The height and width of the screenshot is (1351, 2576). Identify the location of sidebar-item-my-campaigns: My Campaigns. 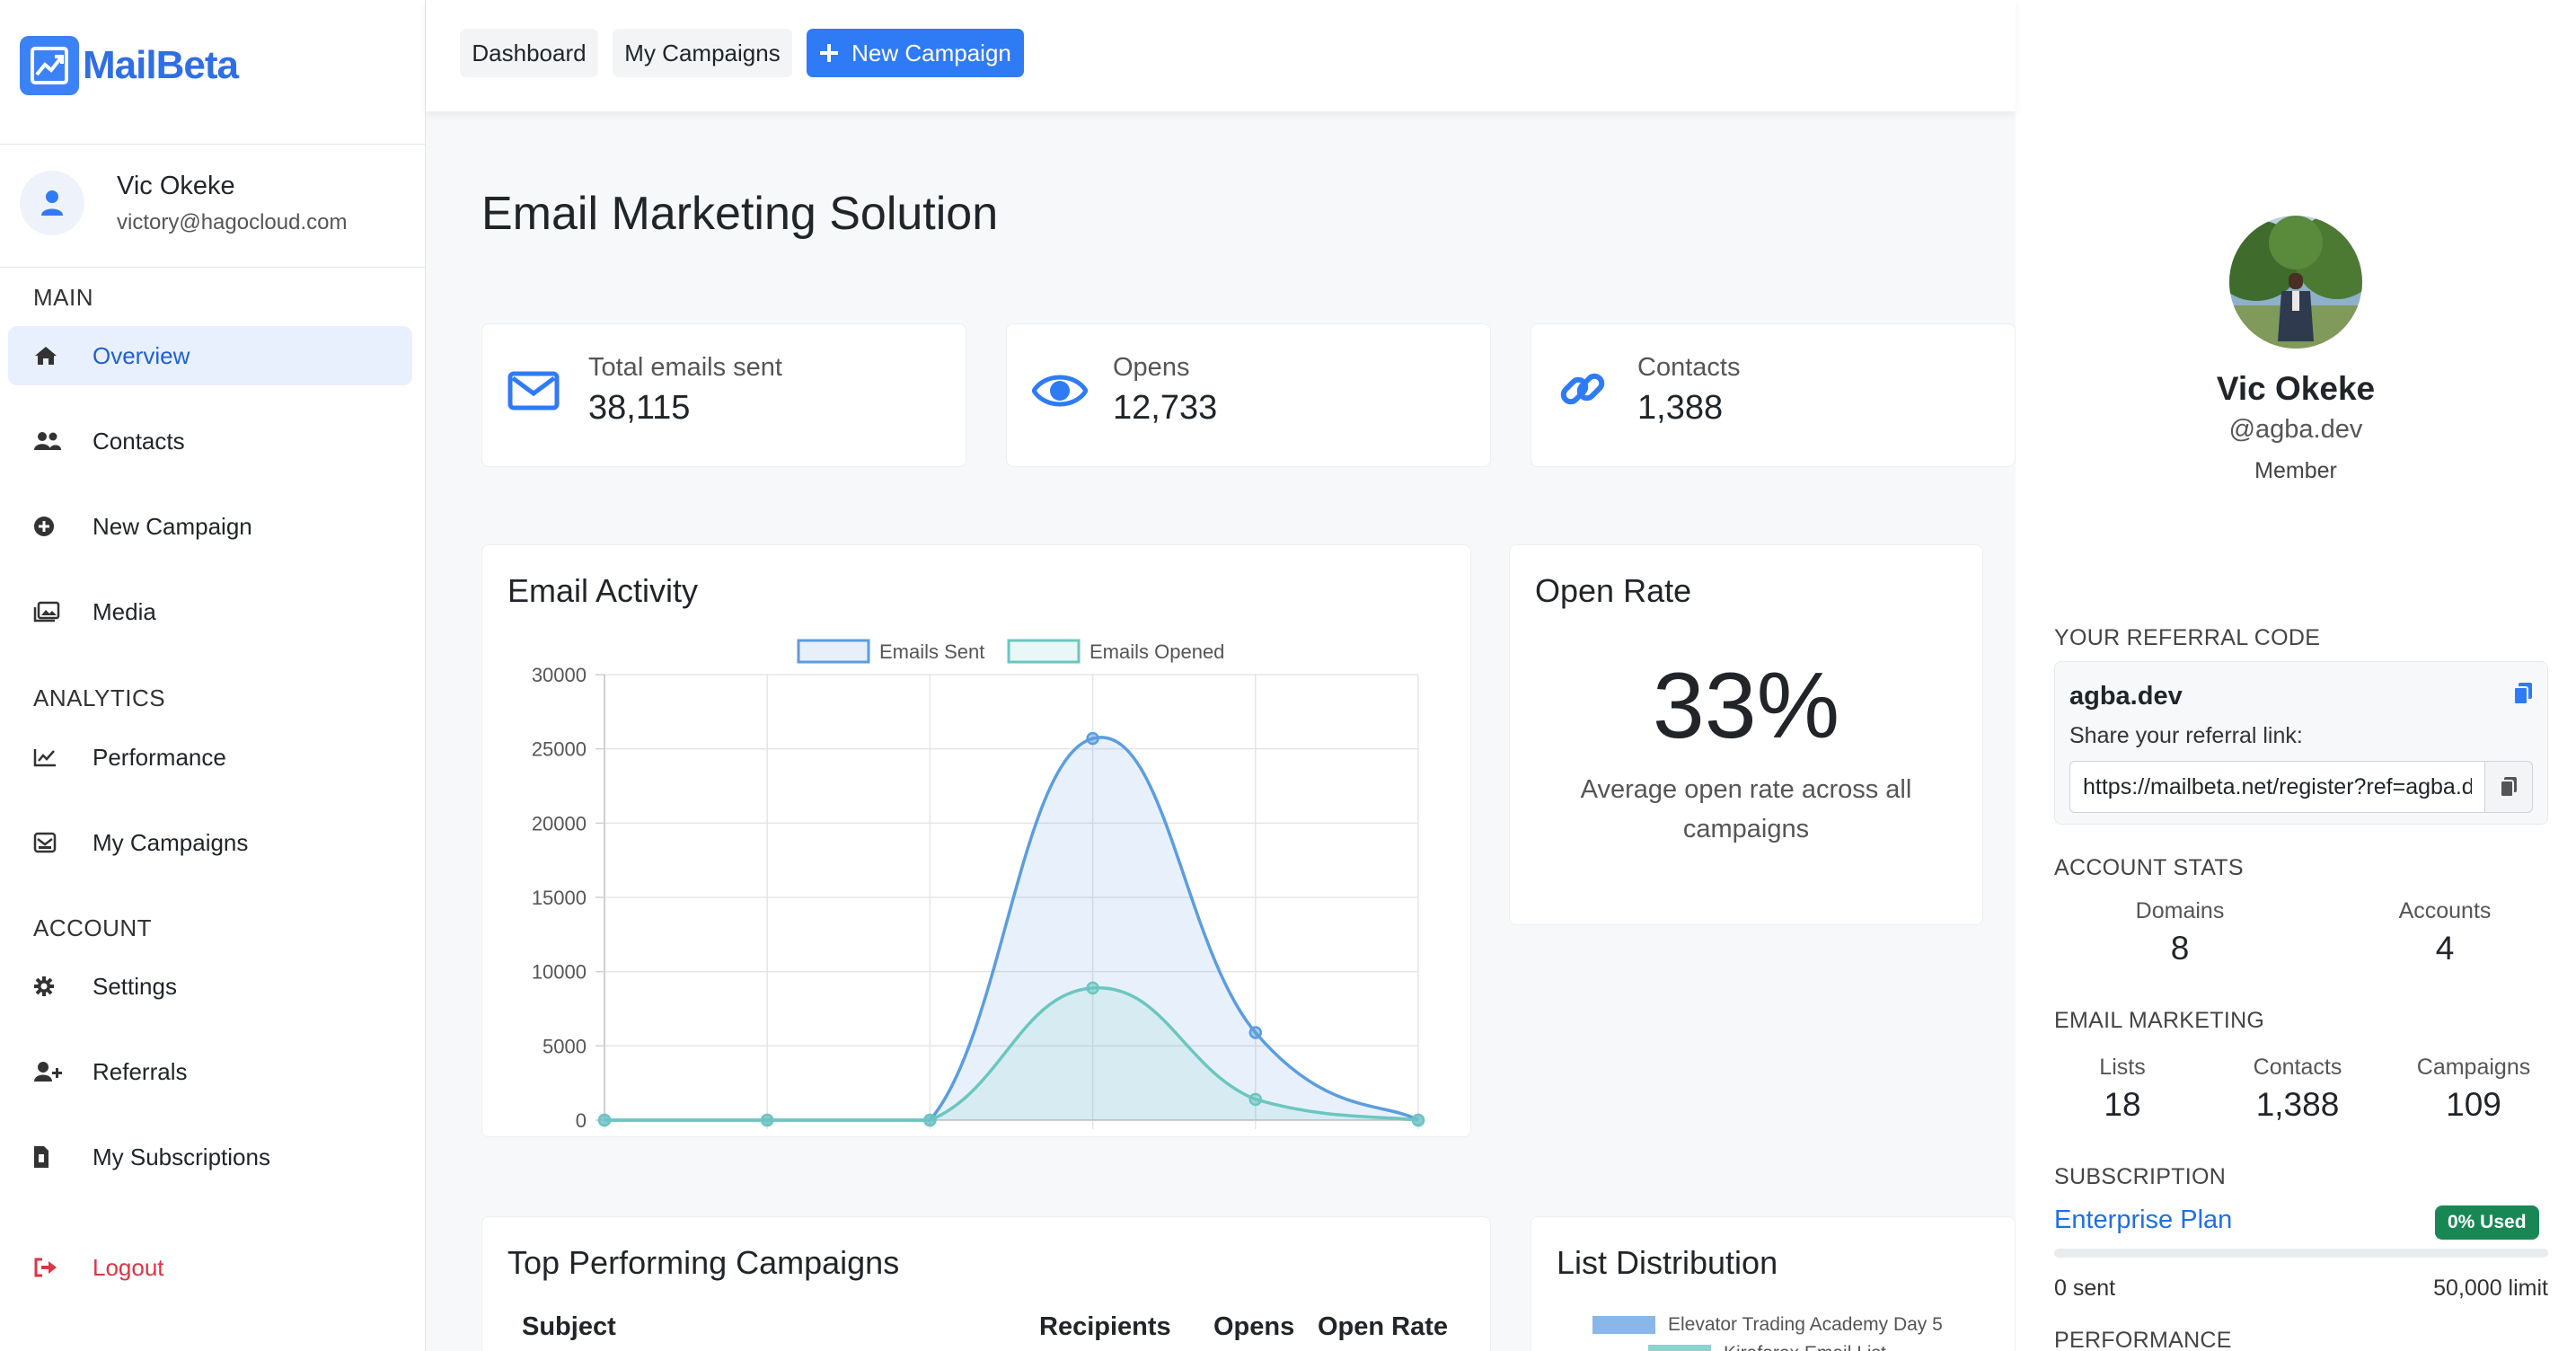
(210, 842).